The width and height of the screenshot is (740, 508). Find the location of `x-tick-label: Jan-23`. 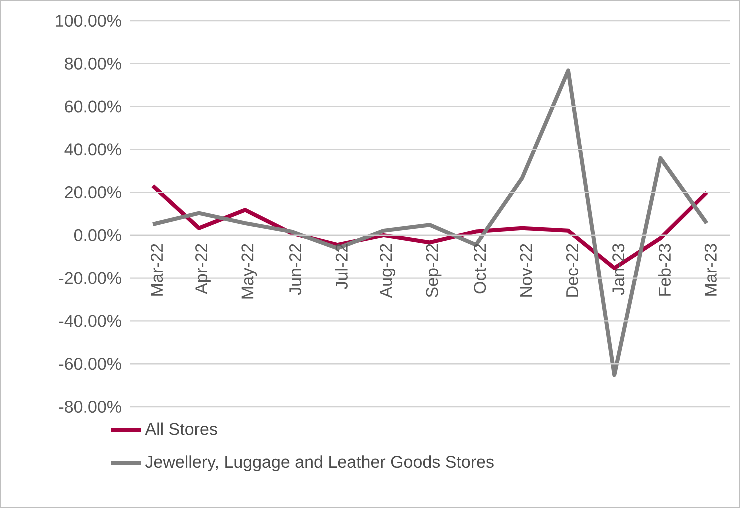

x-tick-label: Jan-23 is located at coordinates (618, 270).